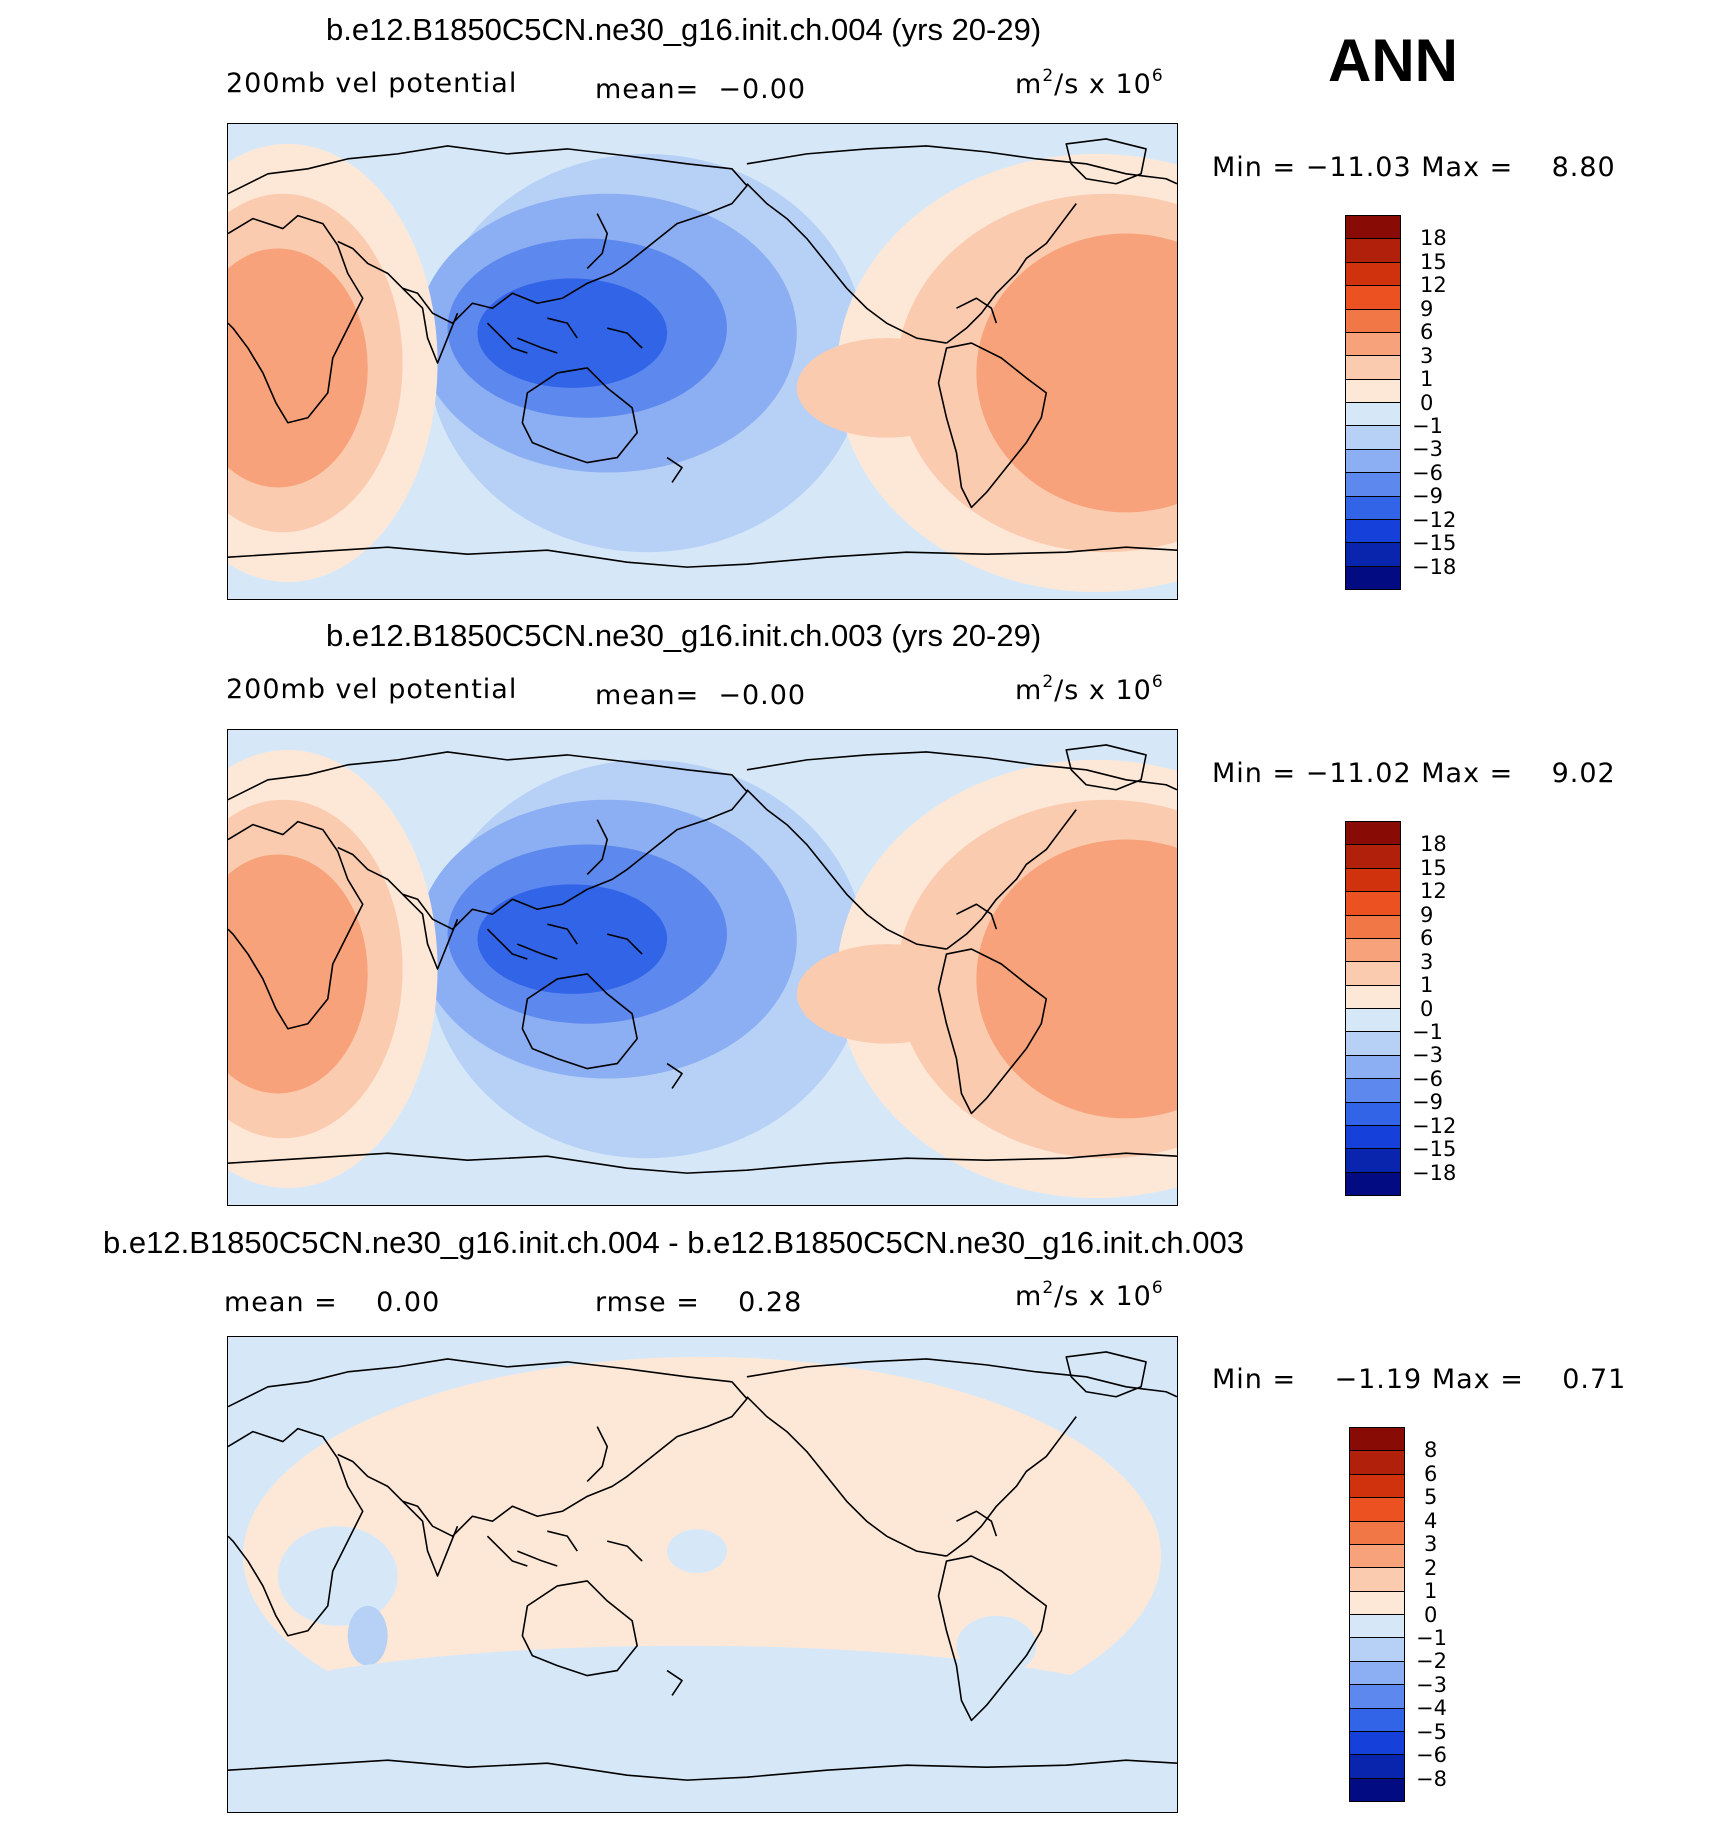 Image resolution: width=1710 pixels, height=1836 pixels. Describe the element at coordinates (1431, 1661) in the screenshot. I see `colorbar-tick-label: −2` at that location.